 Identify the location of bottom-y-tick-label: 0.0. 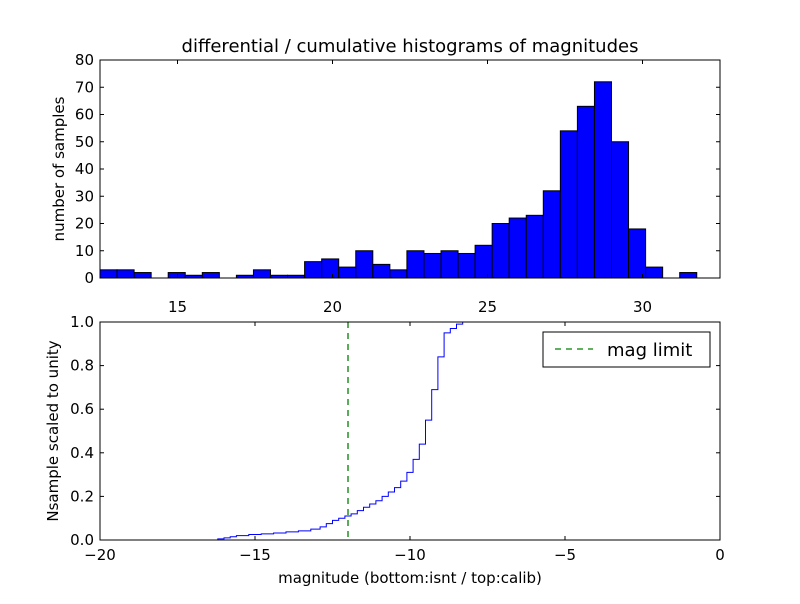
(82, 540).